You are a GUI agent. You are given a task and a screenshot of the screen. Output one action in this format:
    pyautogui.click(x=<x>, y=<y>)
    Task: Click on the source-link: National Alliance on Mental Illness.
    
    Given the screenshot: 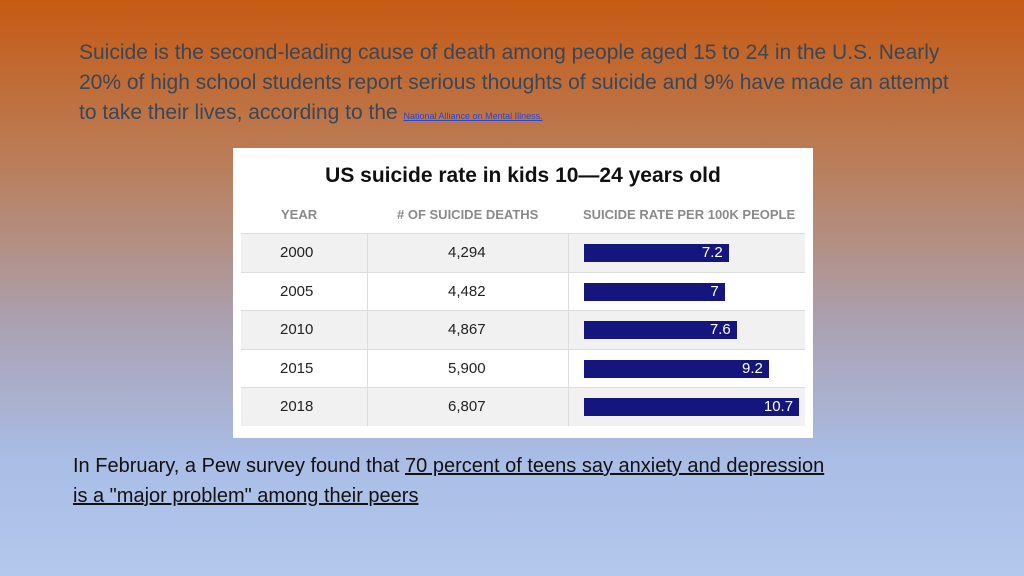 What is the action you would take?
    pyautogui.click(x=473, y=116)
    